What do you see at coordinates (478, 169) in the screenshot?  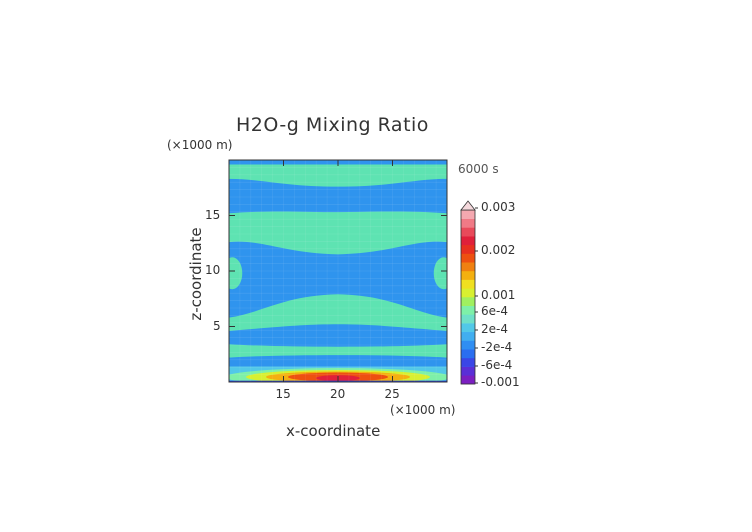 I see `time-label: 6000 s` at bounding box center [478, 169].